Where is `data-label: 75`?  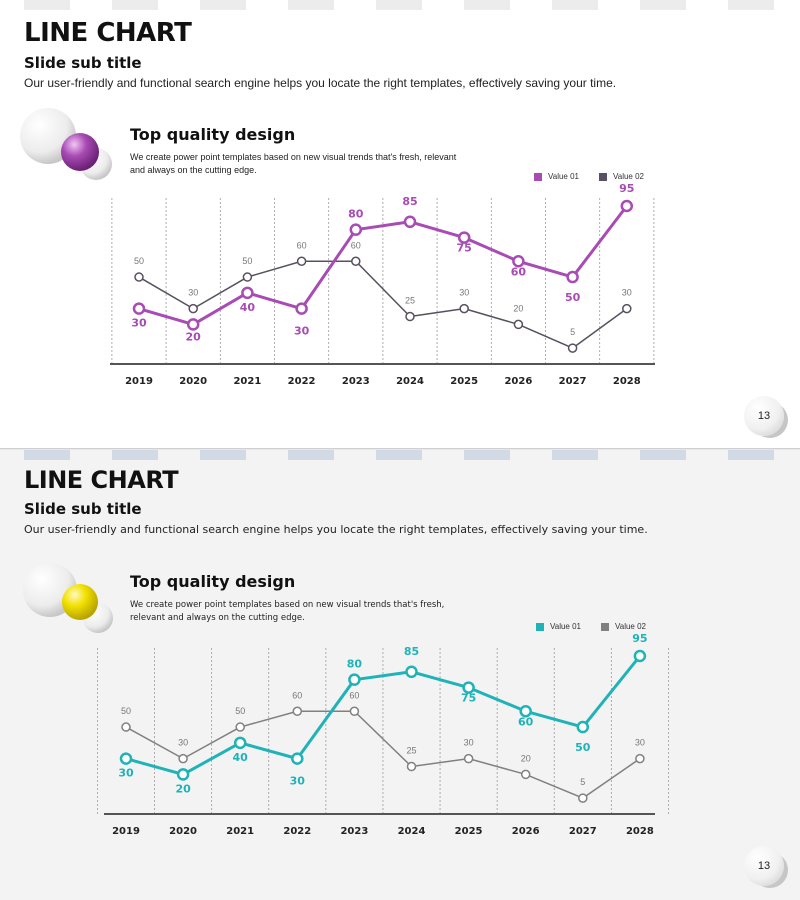 data-label: 75 is located at coordinates (468, 698).